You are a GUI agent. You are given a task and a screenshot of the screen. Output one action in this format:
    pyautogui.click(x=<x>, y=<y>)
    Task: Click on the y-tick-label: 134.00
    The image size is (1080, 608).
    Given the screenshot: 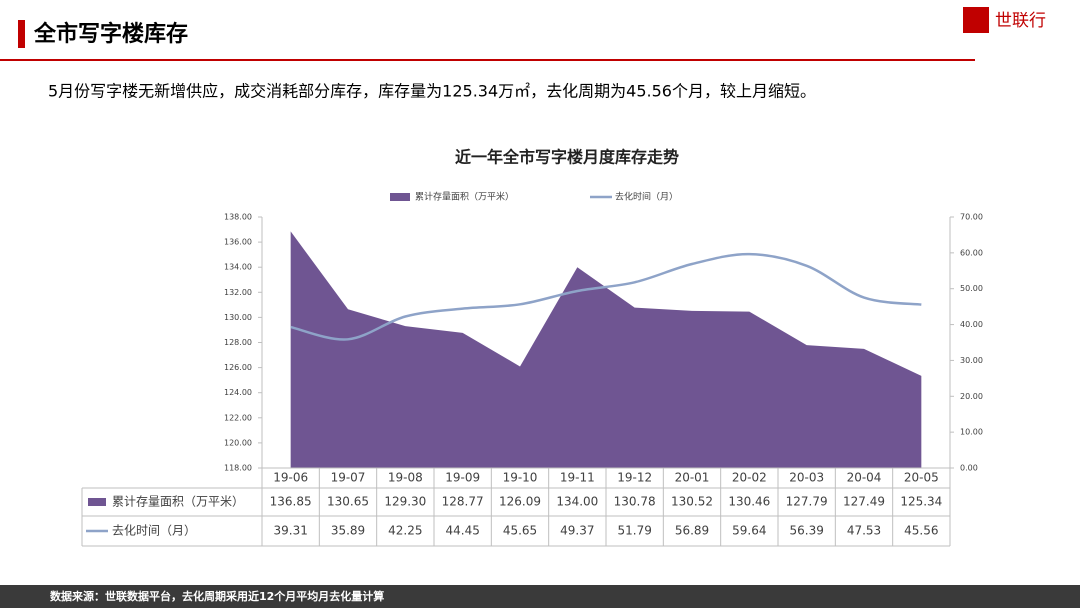 What is the action you would take?
    pyautogui.click(x=238, y=267)
    